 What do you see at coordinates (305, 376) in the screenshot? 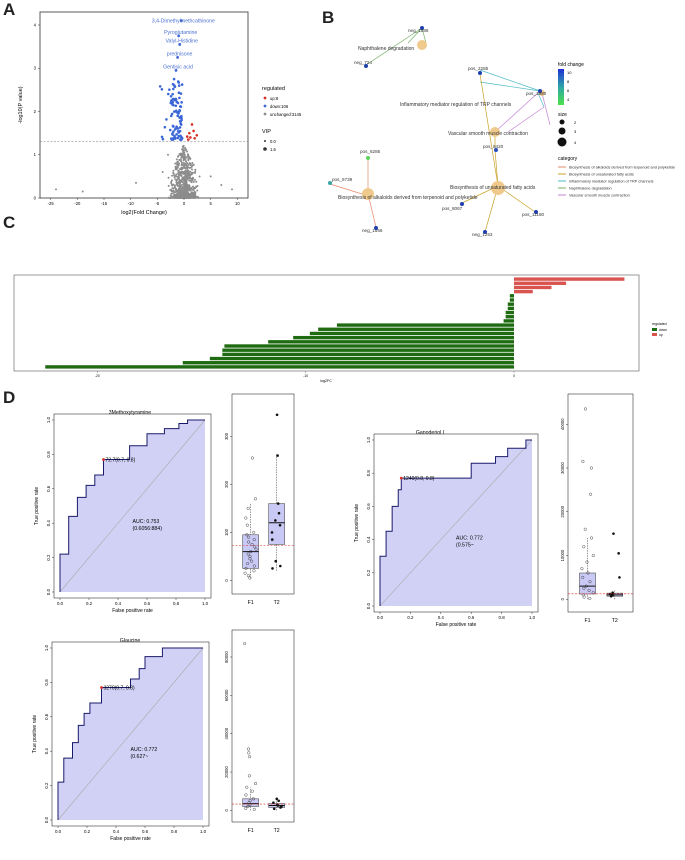
I see `bar-x-tick-label: -10` at bounding box center [305, 376].